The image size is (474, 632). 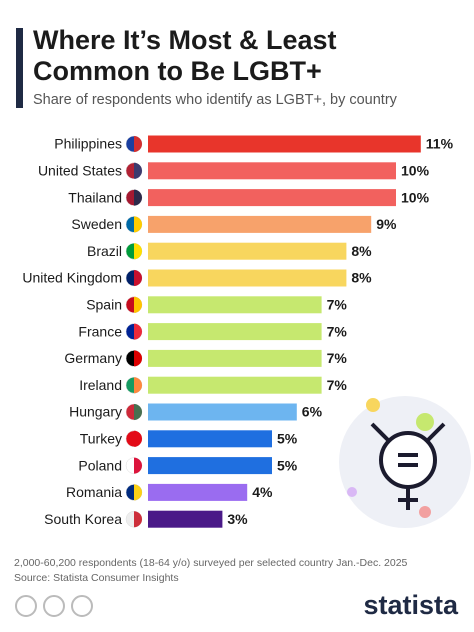 What do you see at coordinates (100, 331) in the screenshot?
I see `category-label: France` at bounding box center [100, 331].